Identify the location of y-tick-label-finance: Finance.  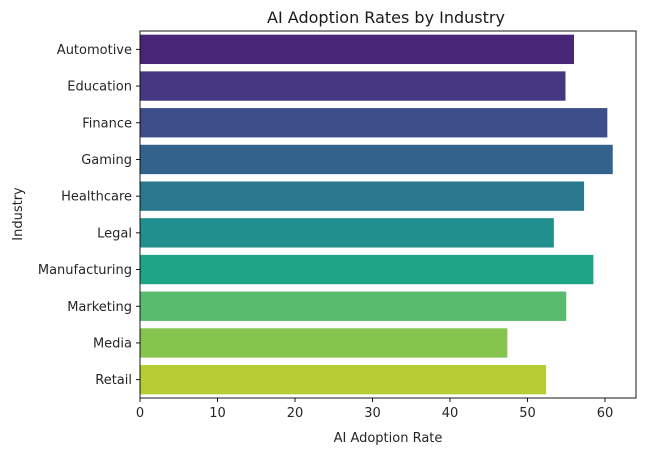
(107, 123).